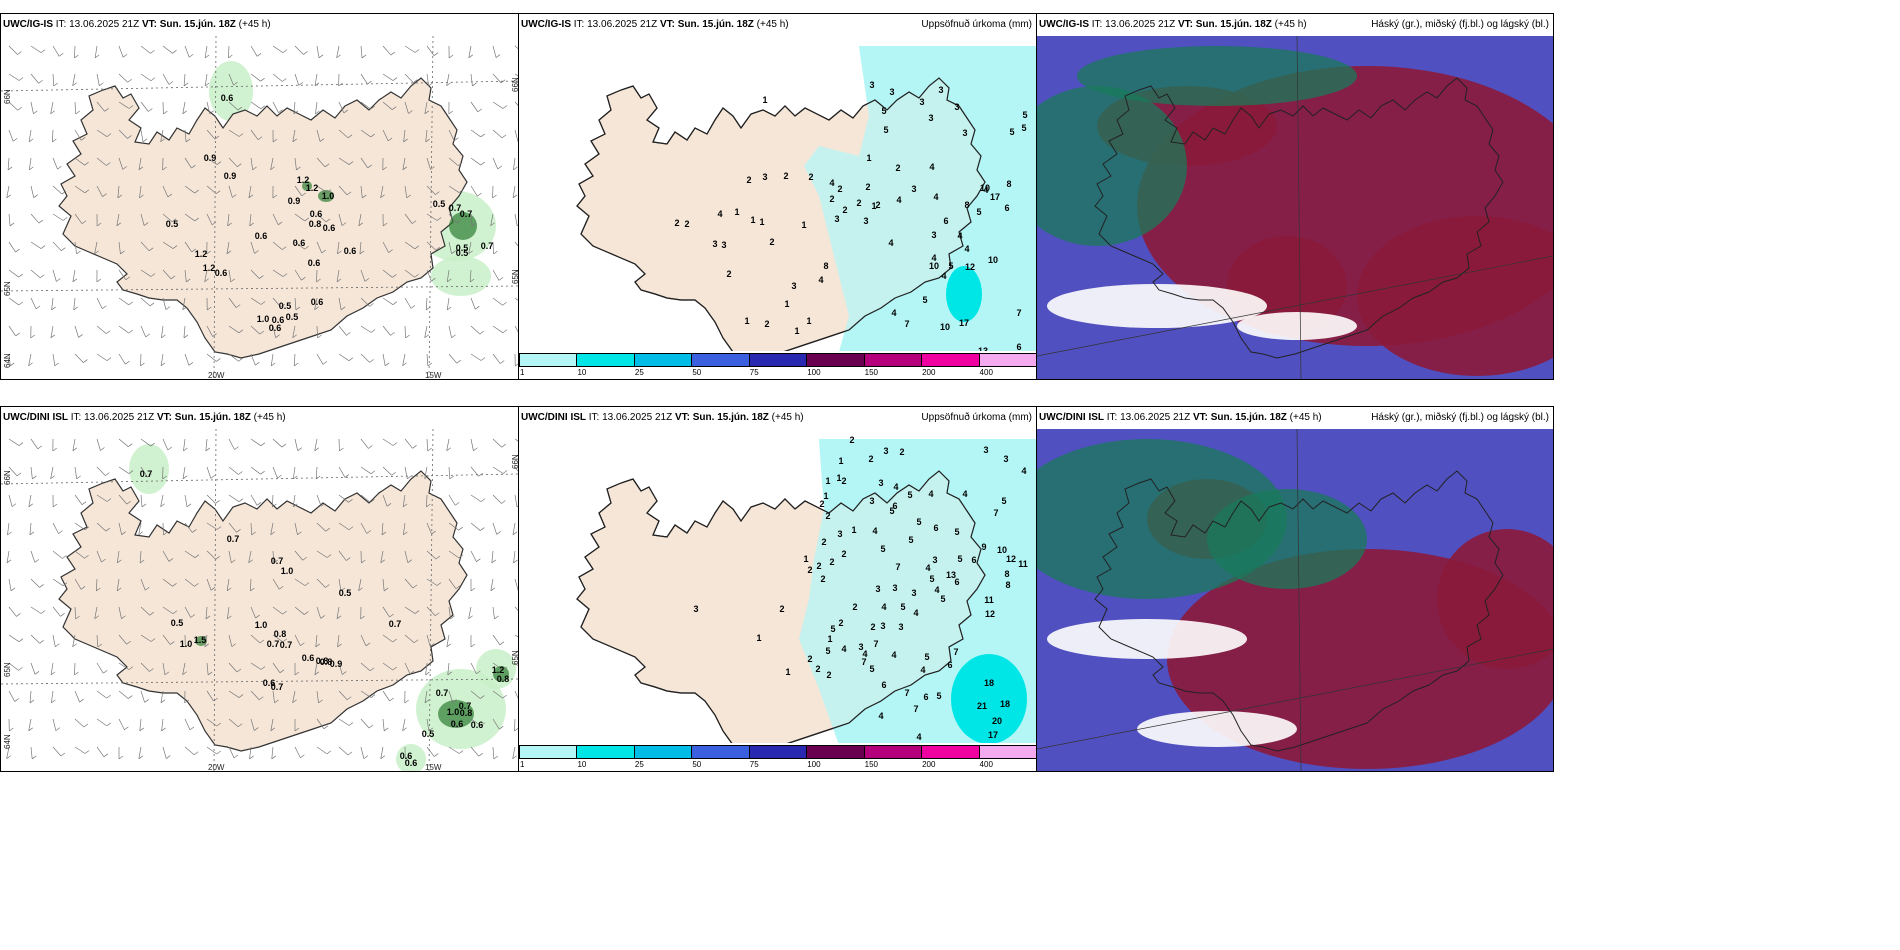  Describe the element at coordinates (35, 417) in the screenshot. I see `model-name: UWC/DINI ISL` at that location.